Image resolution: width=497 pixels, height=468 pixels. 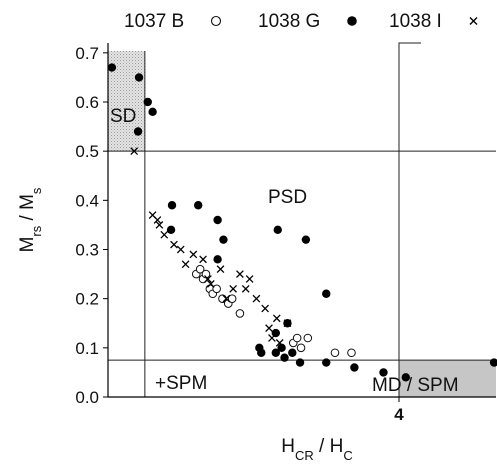 I want to click on y-tick-label: 0.1, so click(x=87, y=348).